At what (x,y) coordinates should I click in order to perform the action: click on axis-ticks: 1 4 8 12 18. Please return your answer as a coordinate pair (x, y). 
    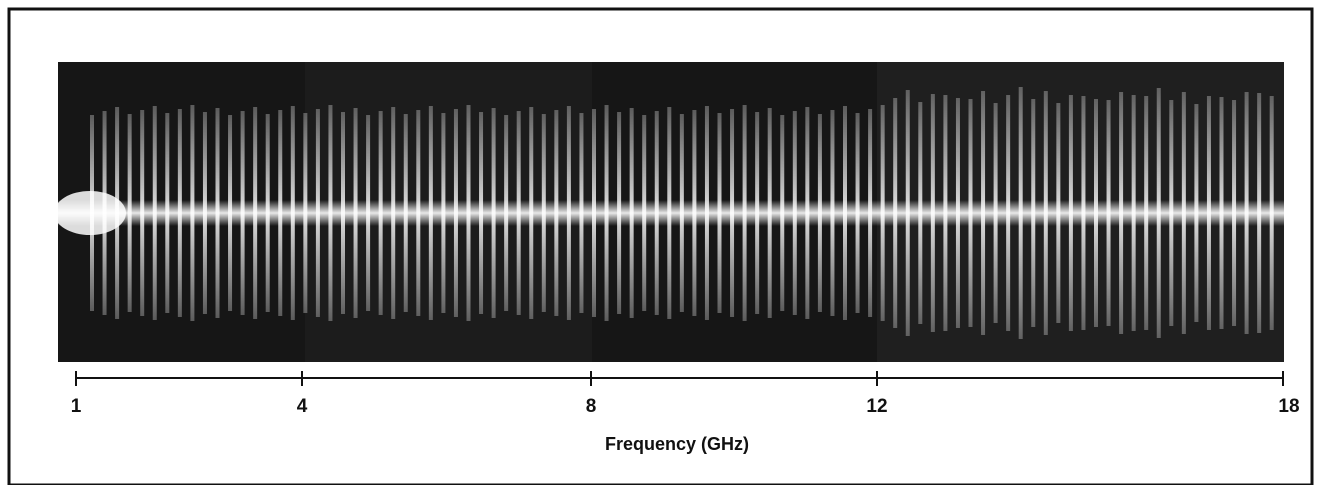
    Looking at the image, I should click on (685, 394).